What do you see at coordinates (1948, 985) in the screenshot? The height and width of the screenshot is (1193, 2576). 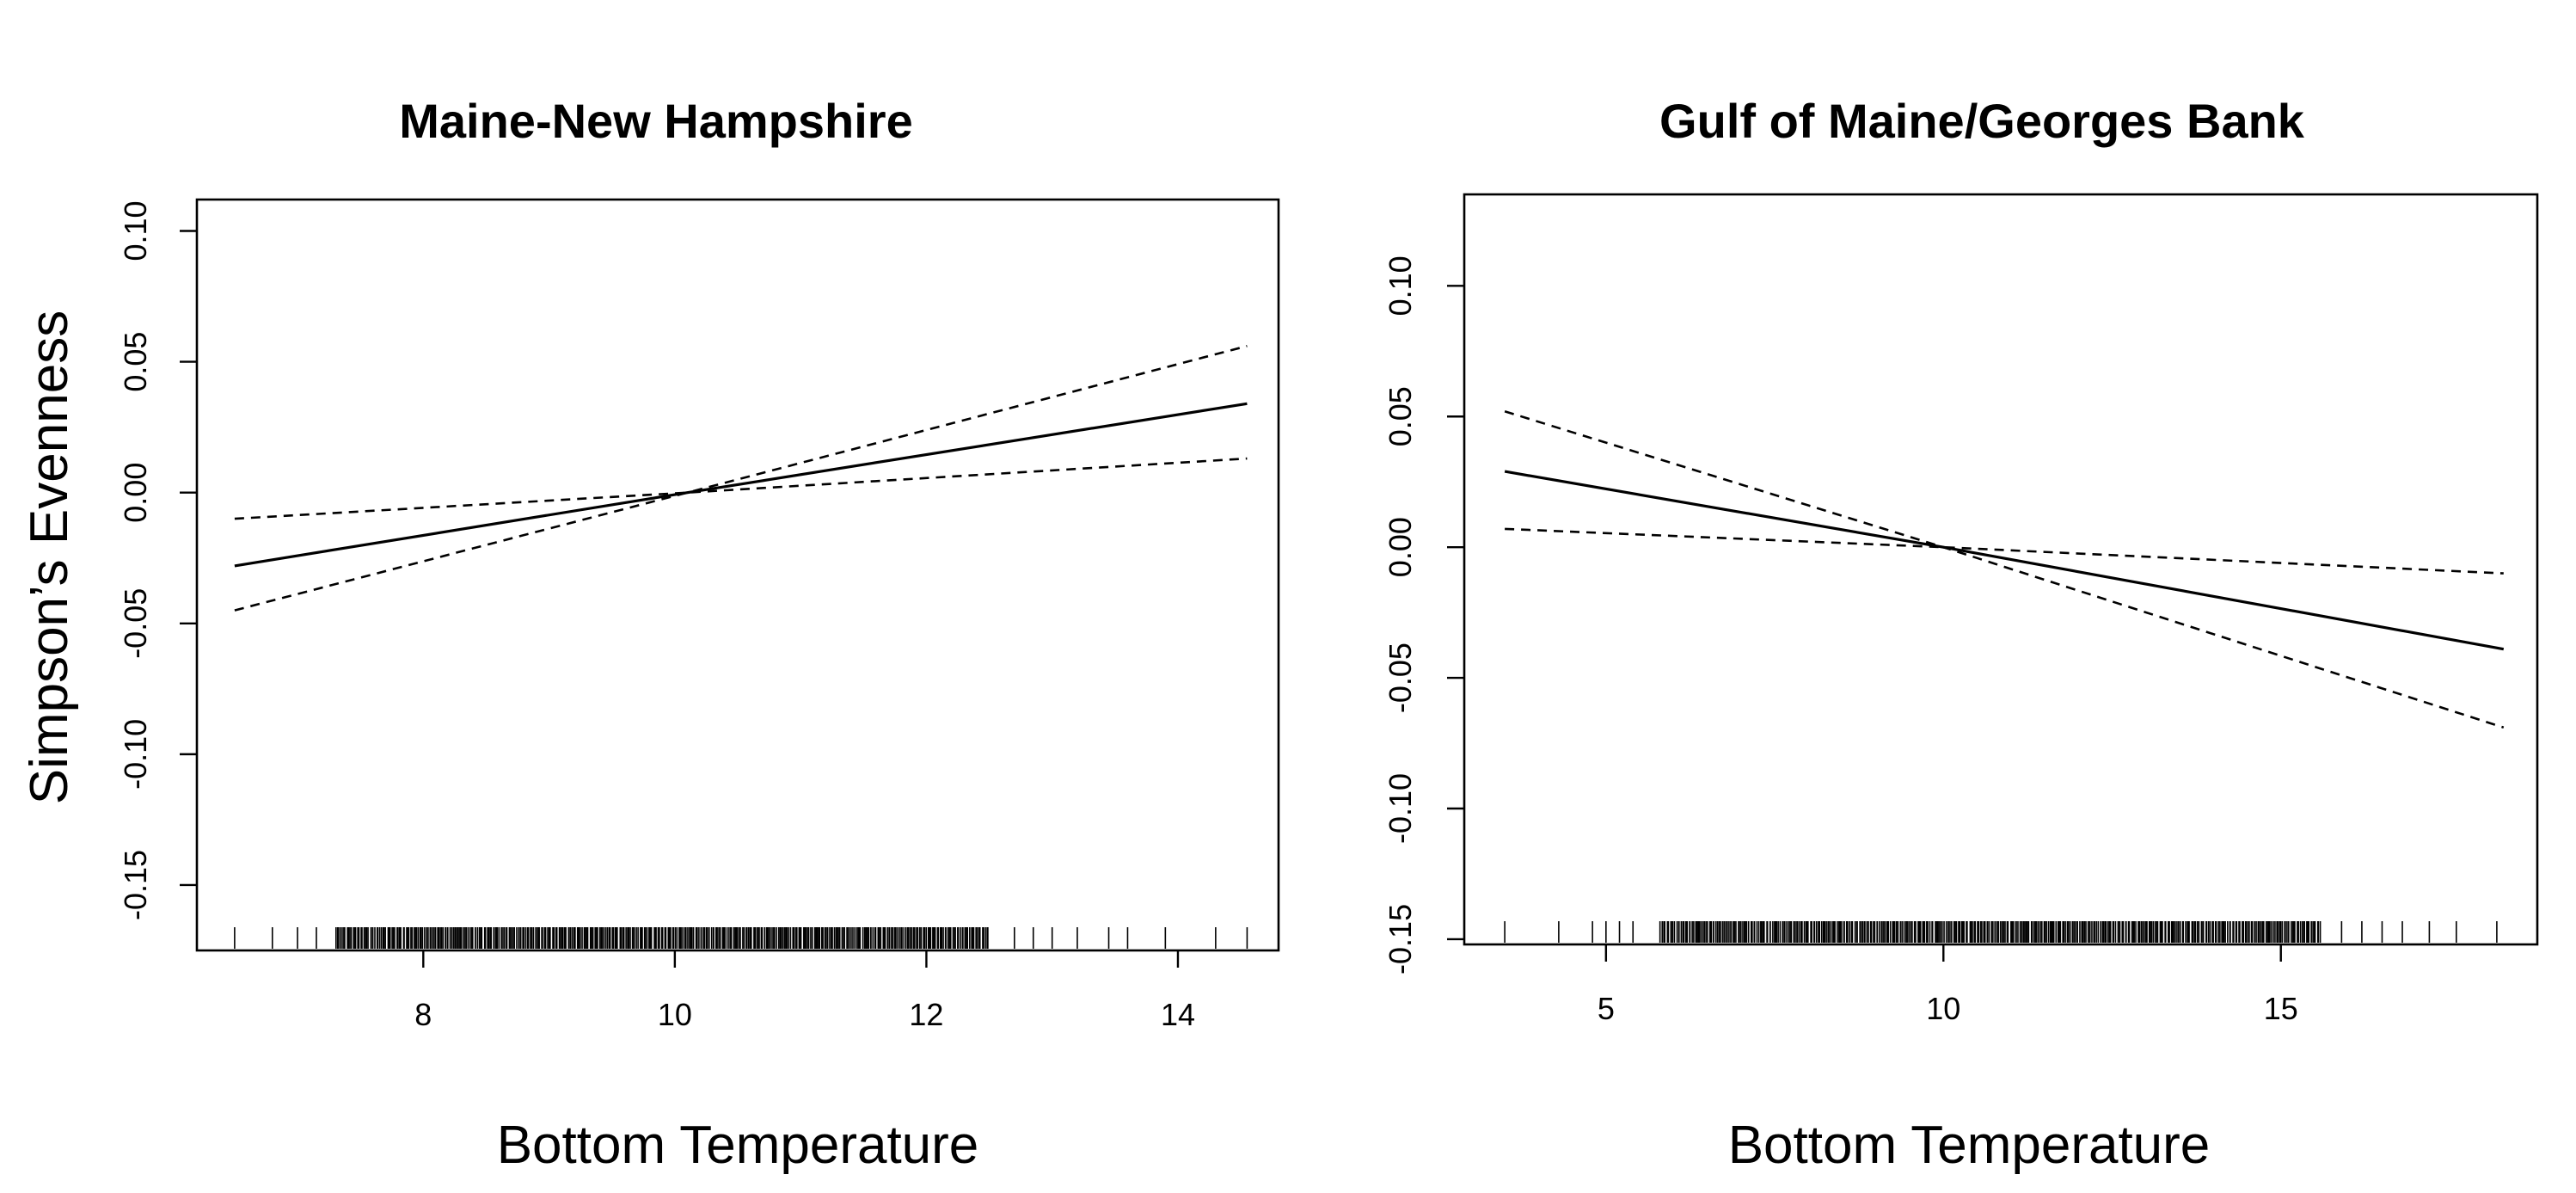 I see `x-axis: 5 10 15` at bounding box center [1948, 985].